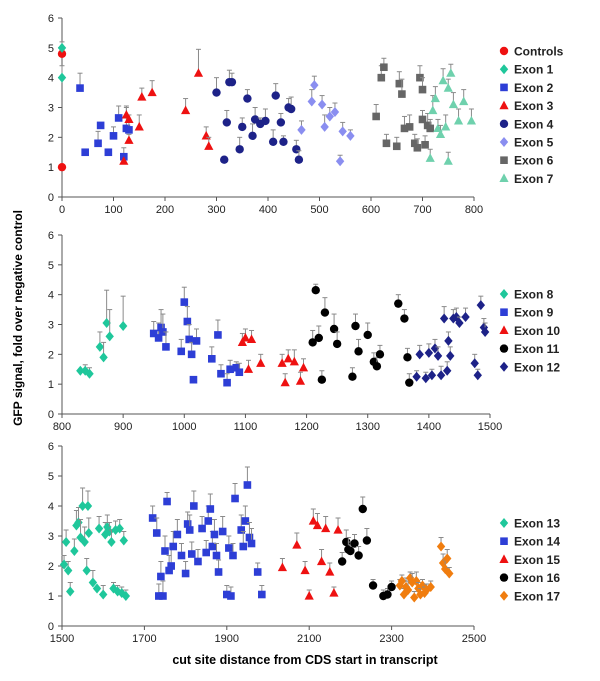 The height and width of the screenshot is (681, 600). Describe the element at coordinates (422, 210) in the screenshot. I see `x-tick-label: 700` at that location.